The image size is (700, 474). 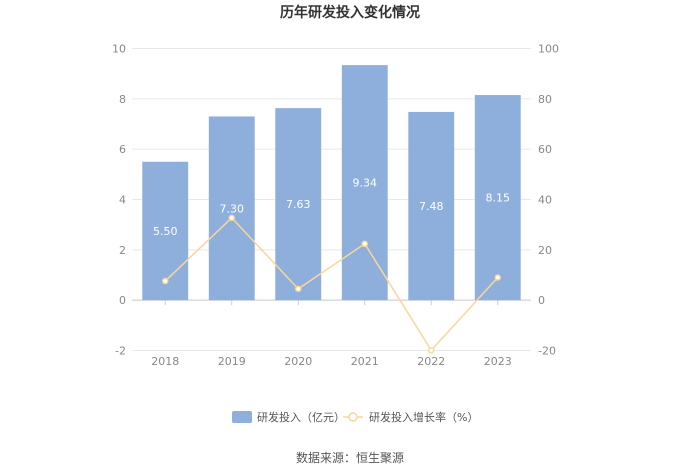 What do you see at coordinates (545, 250) in the screenshot?
I see `y-right-tick-label: 20` at bounding box center [545, 250].